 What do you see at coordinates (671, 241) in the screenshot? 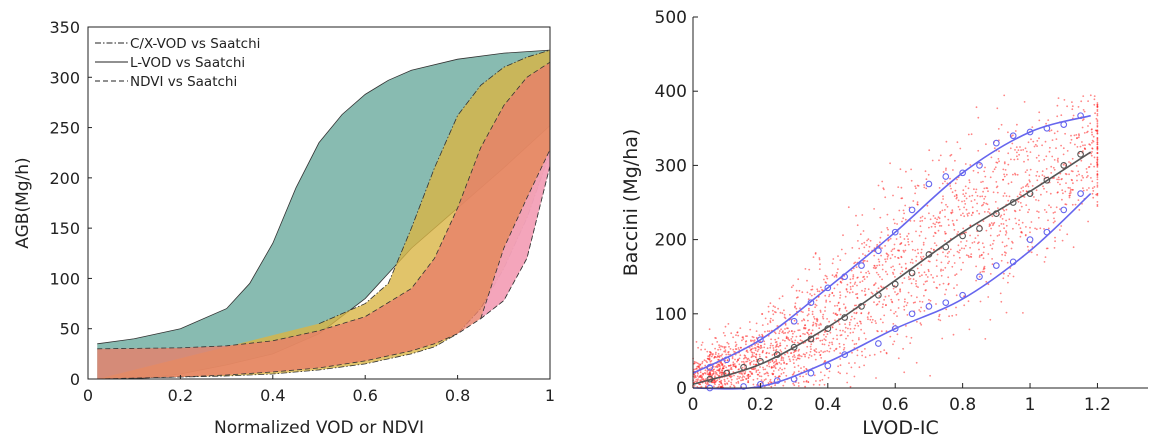
I see `y-tick-label: 200` at bounding box center [671, 241].